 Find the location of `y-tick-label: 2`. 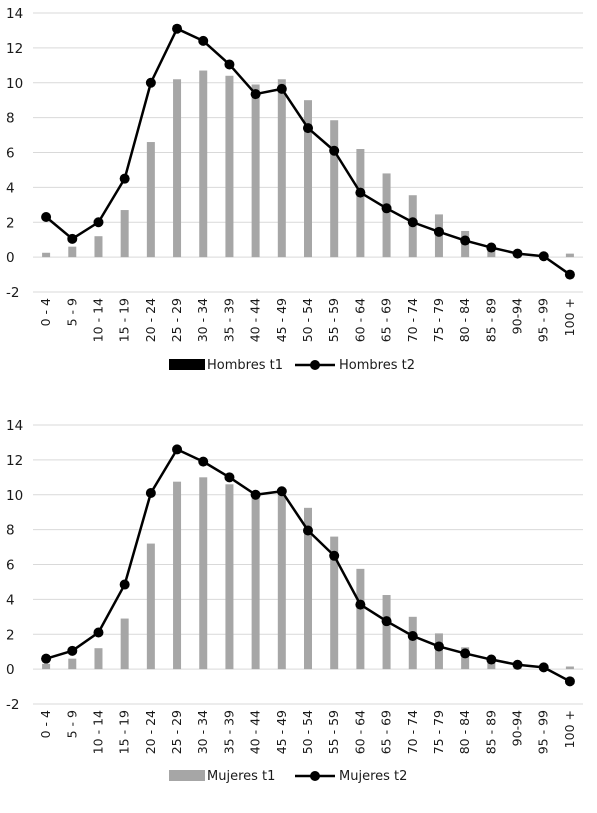

y-tick-label: 2 is located at coordinates (10, 223).